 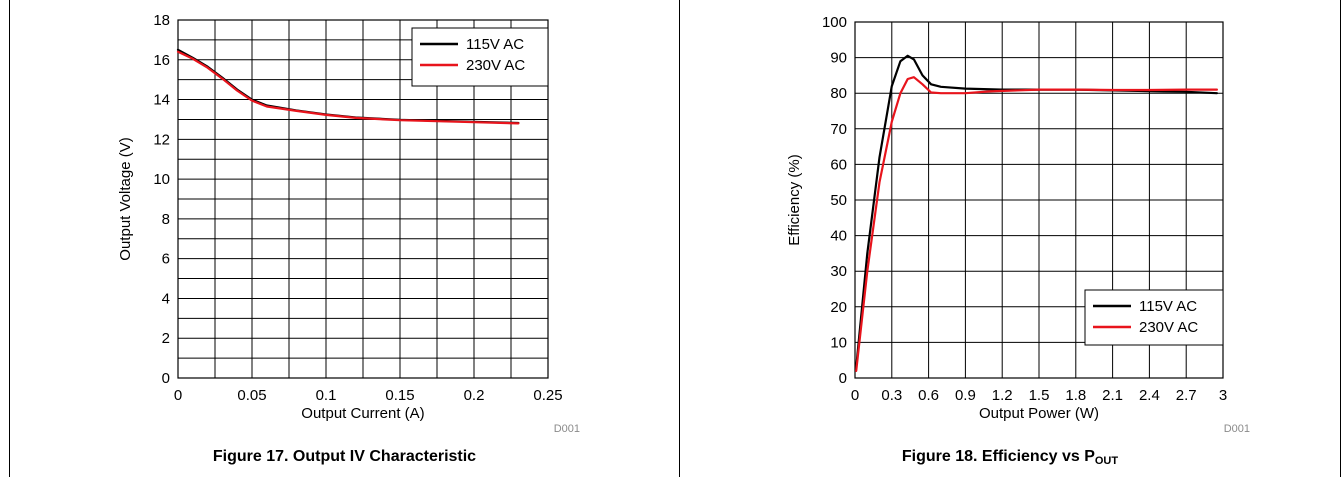 I want to click on x-tick-label: 0.3, so click(x=891, y=395).